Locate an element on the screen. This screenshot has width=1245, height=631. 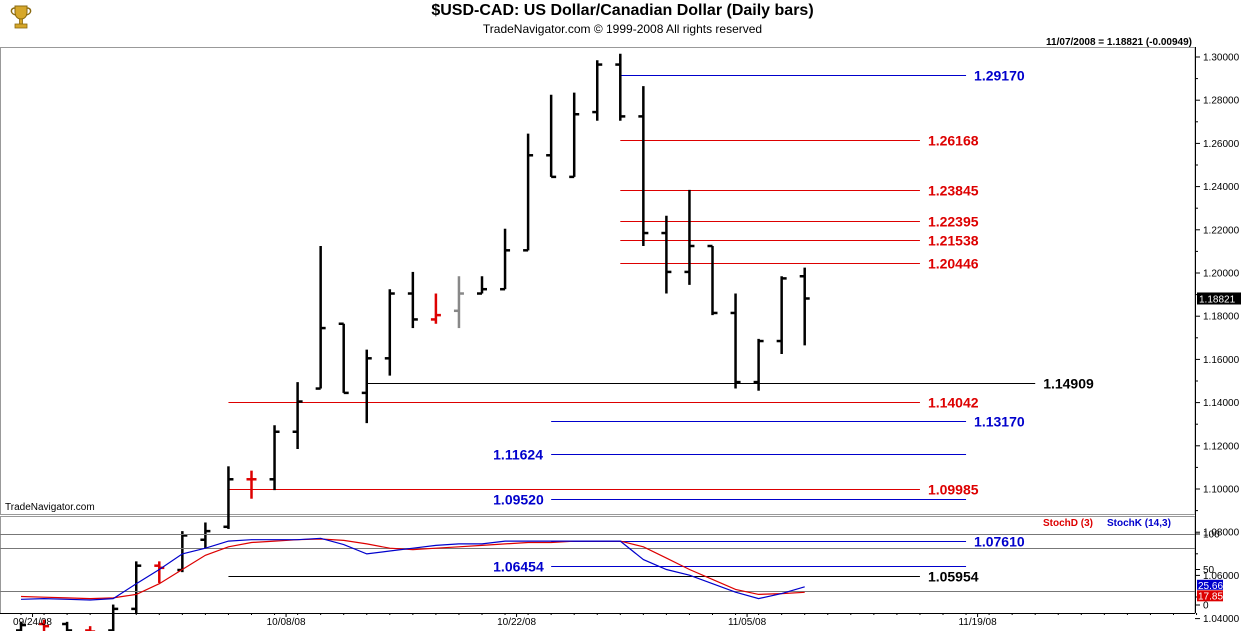
level-label: 1.20446 is located at coordinates (953, 264).